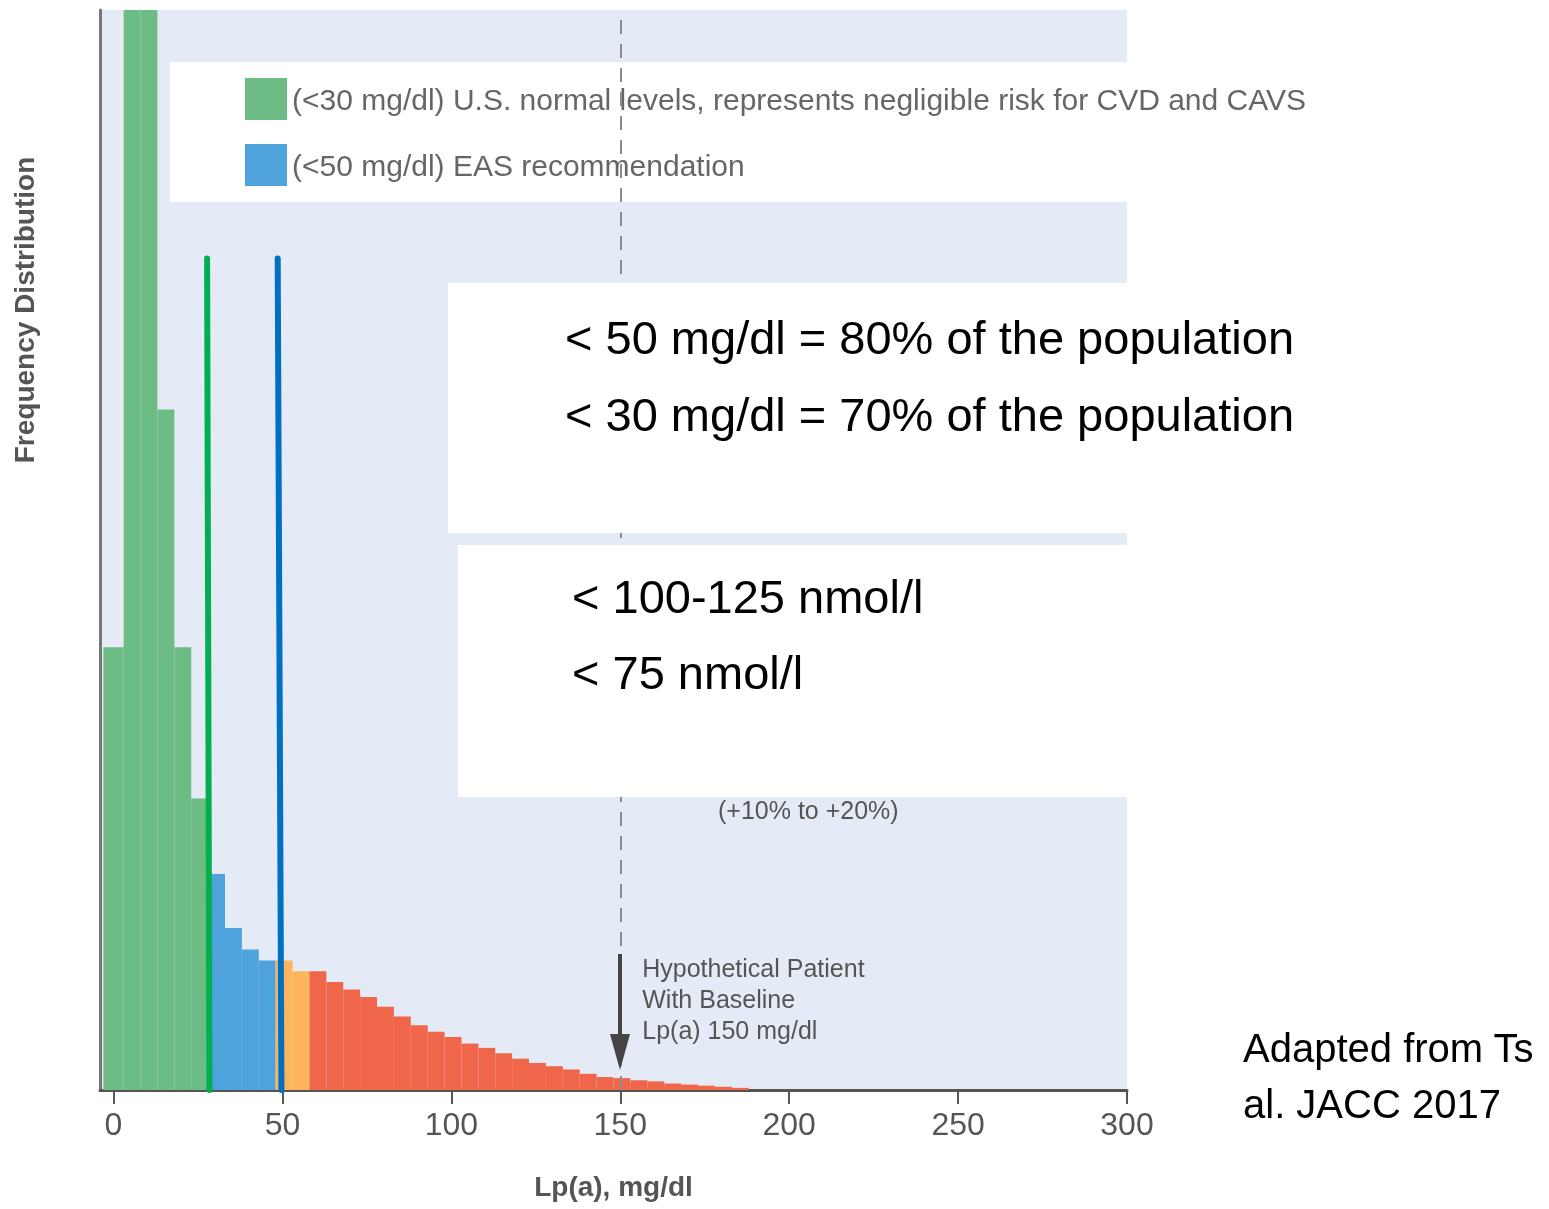 Image resolution: width=1549 pixels, height=1209 pixels. Describe the element at coordinates (958, 1124) in the screenshot. I see `x-tick-label: 250` at that location.